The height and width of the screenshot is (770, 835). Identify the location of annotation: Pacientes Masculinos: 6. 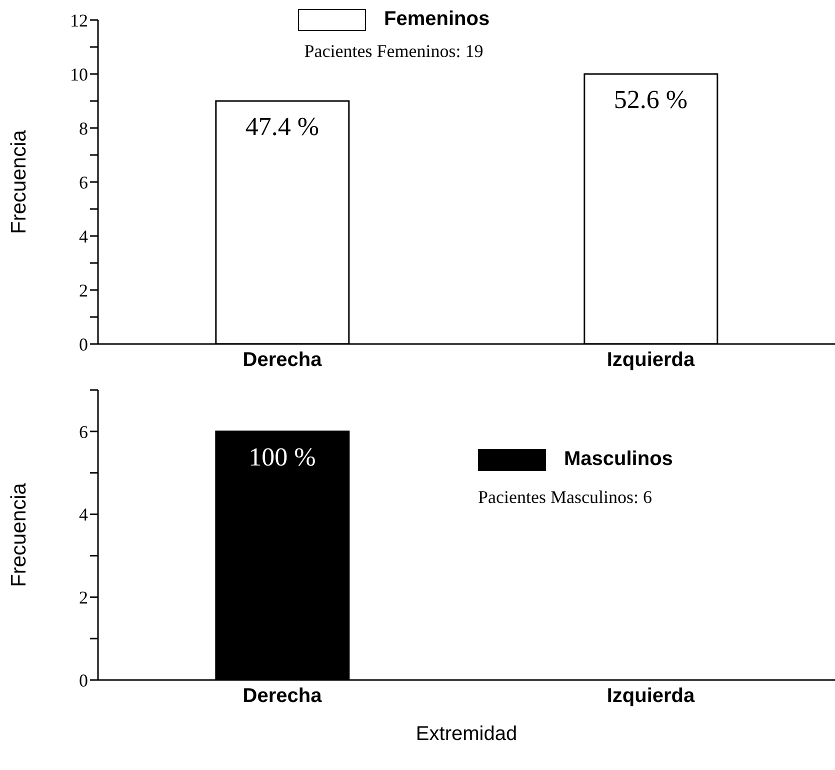
(565, 497).